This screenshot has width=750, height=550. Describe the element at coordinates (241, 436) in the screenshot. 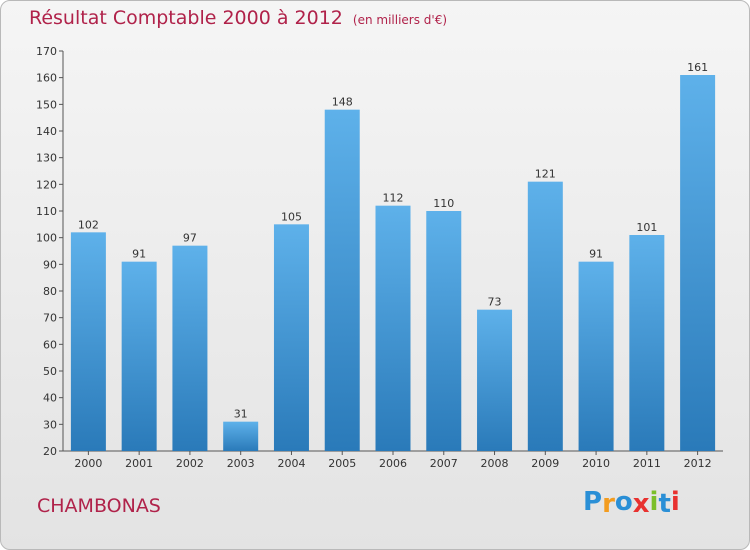

I see `bar-2003` at that location.